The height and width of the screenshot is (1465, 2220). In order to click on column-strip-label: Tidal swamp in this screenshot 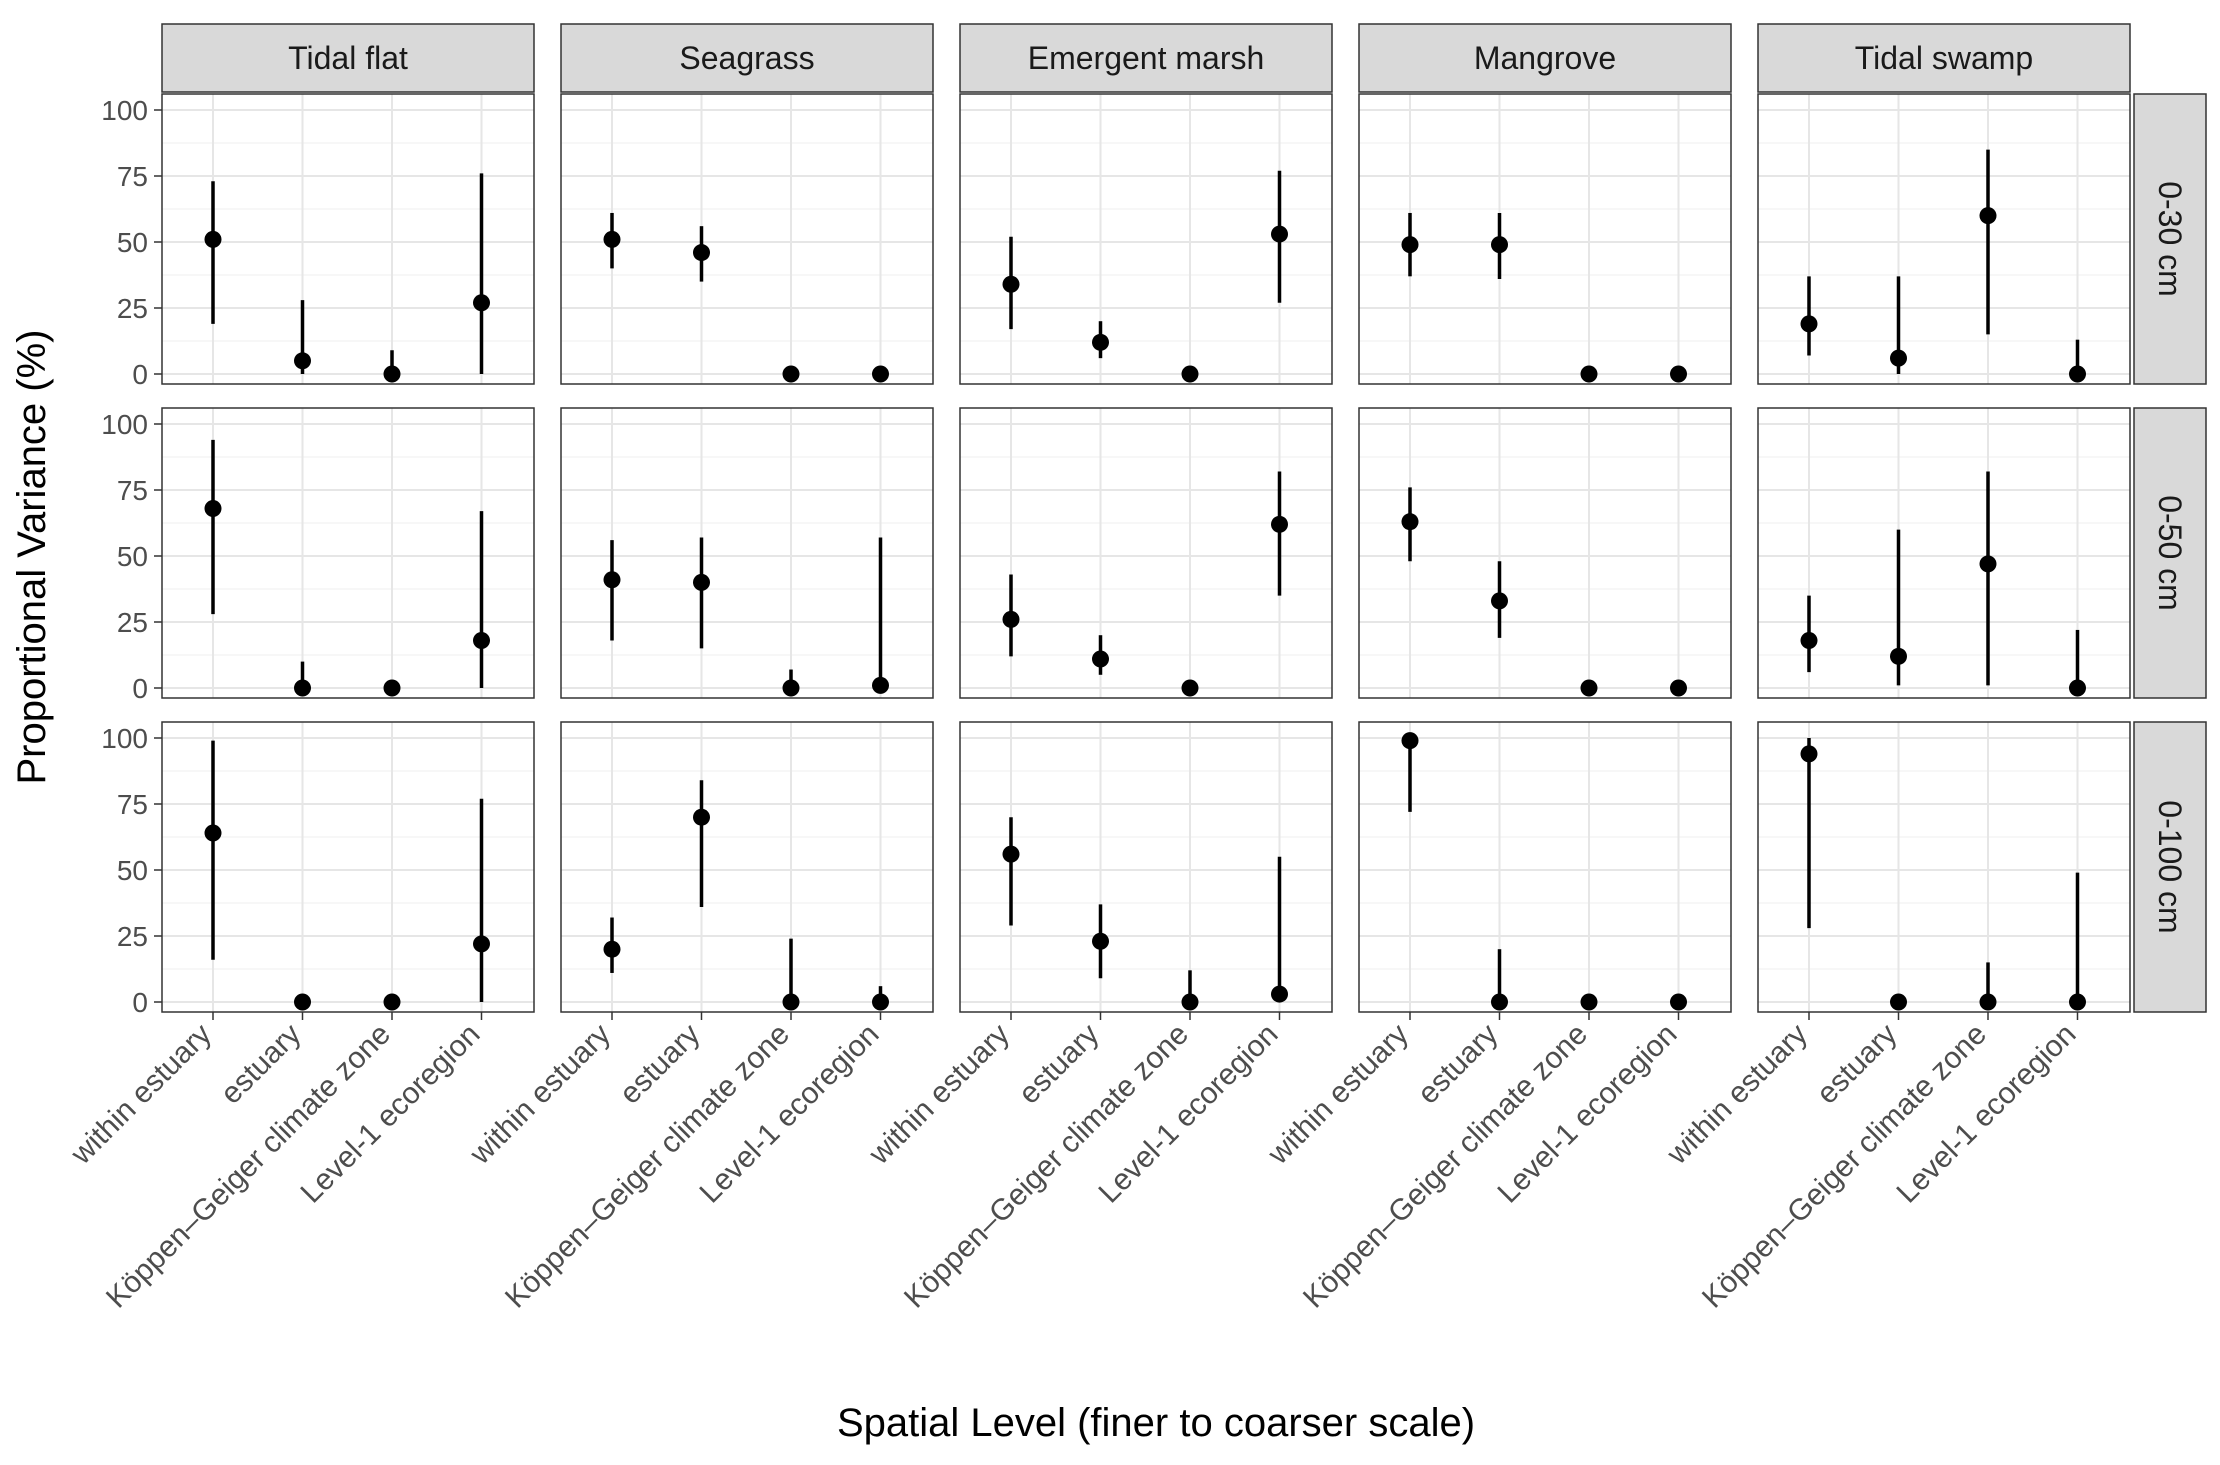, I will do `click(1944, 58)`.